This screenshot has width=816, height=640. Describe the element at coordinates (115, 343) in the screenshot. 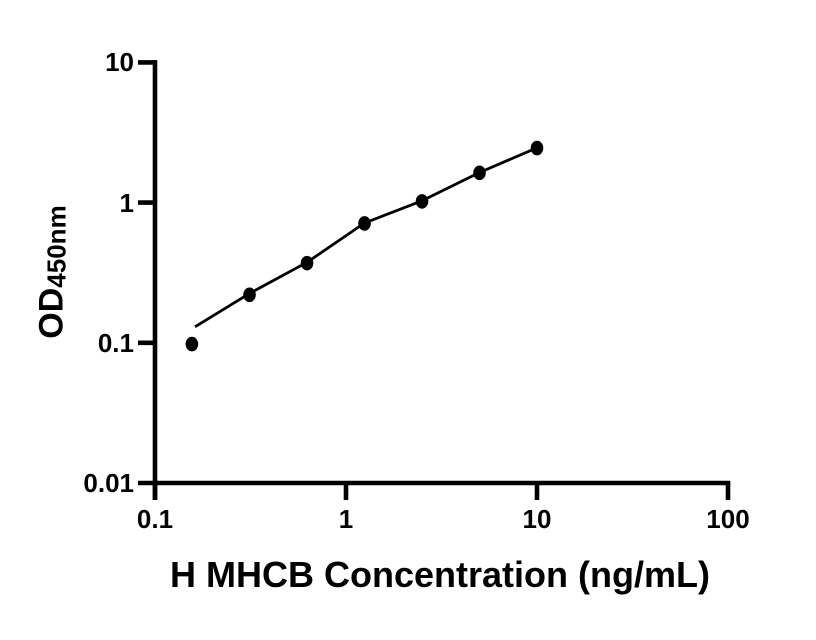

I see `y-tick-label-0.1: 0.1` at that location.